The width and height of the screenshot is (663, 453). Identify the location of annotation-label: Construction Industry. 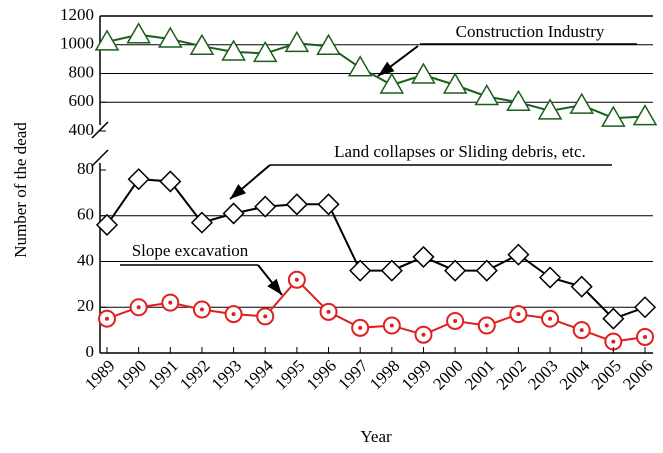
(530, 31).